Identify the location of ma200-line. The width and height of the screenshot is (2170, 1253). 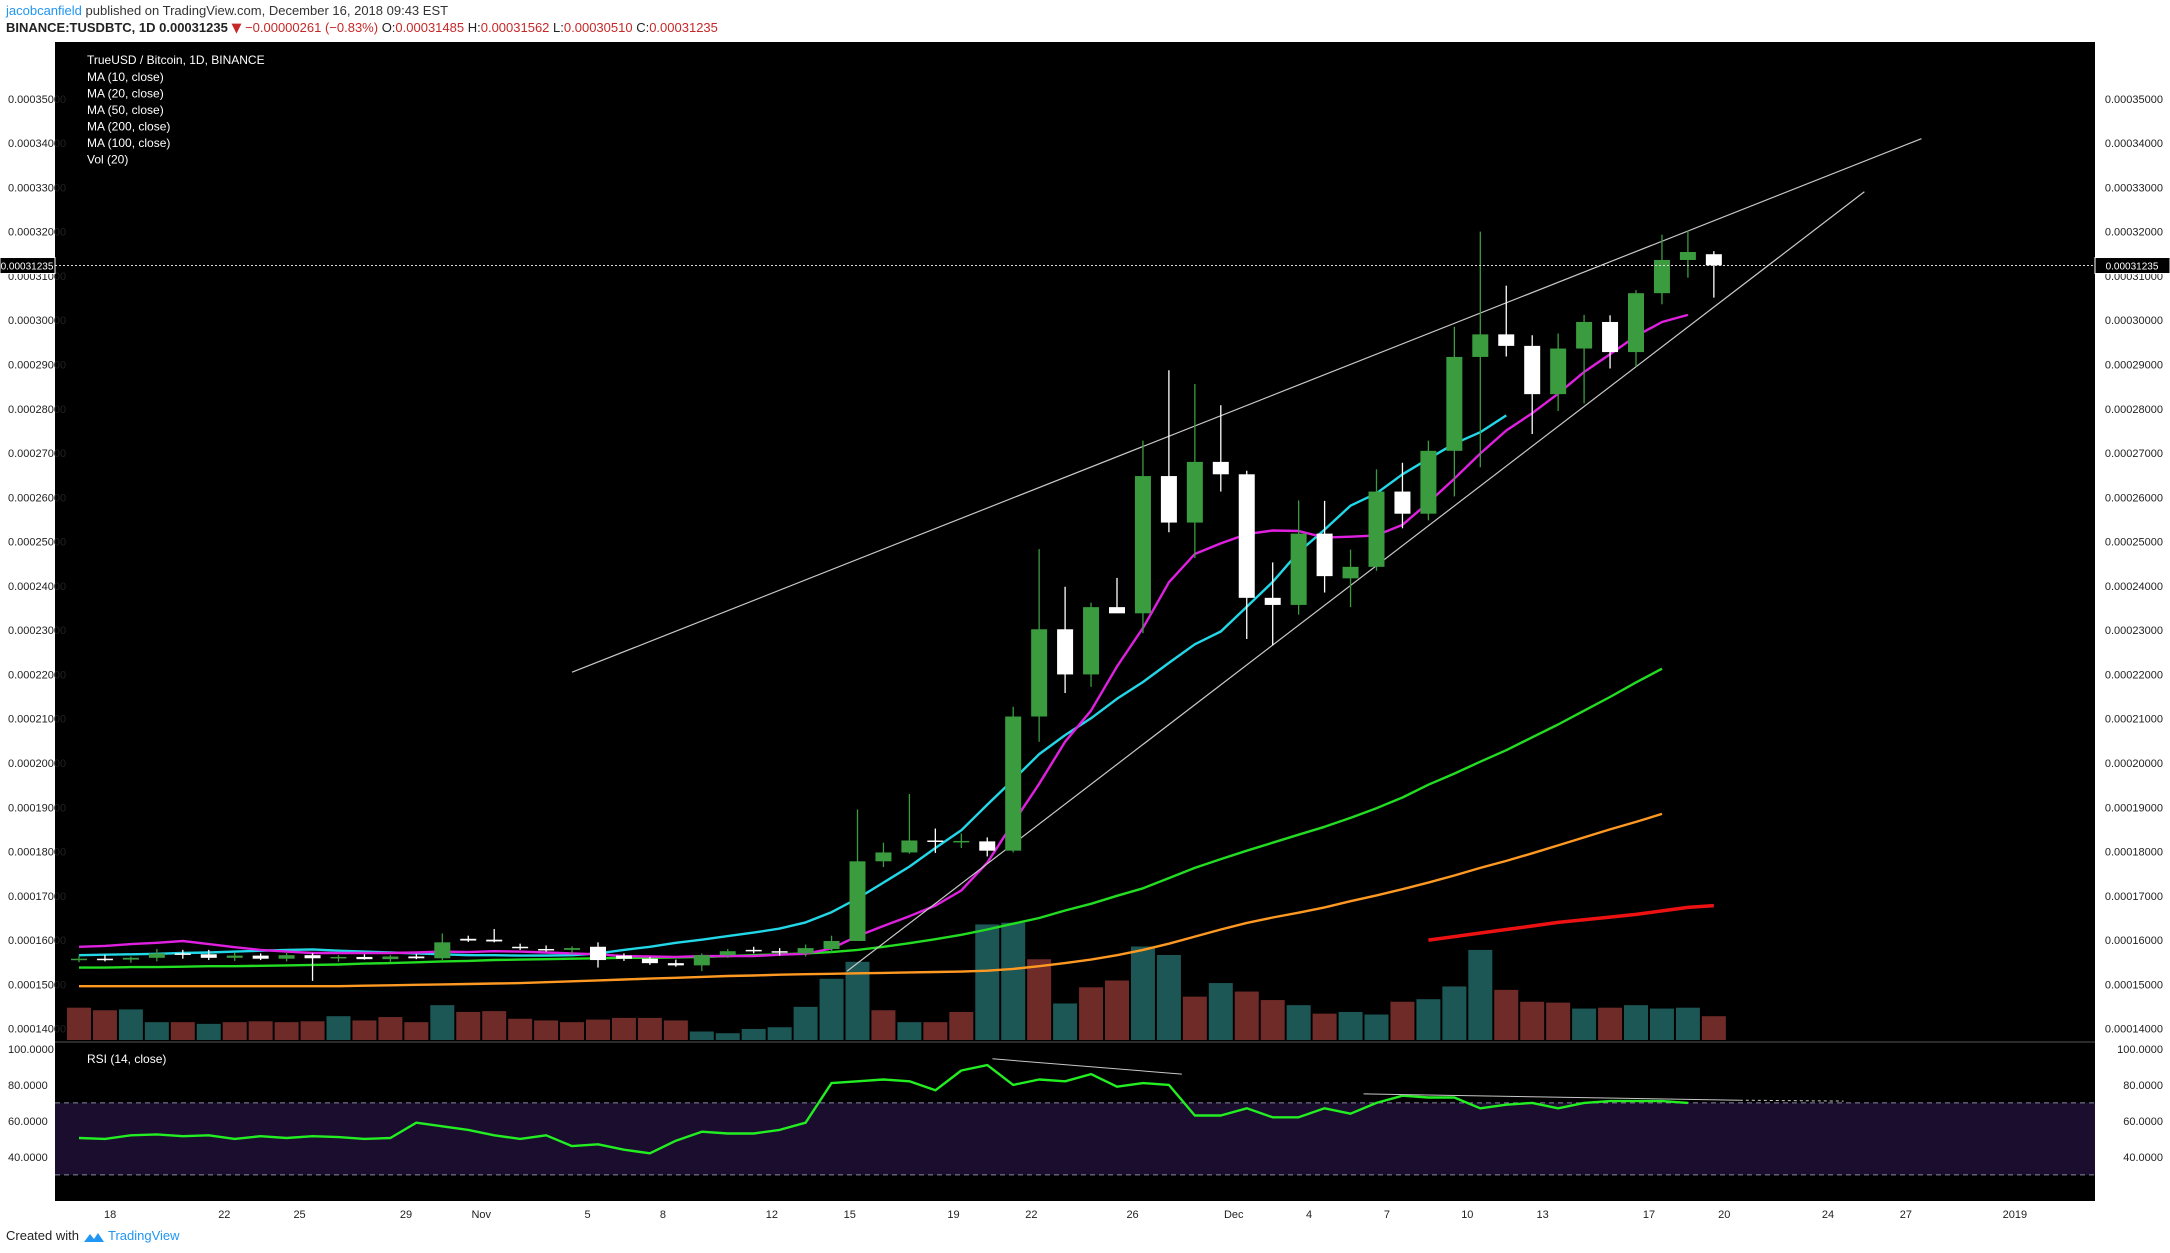
(1571, 922).